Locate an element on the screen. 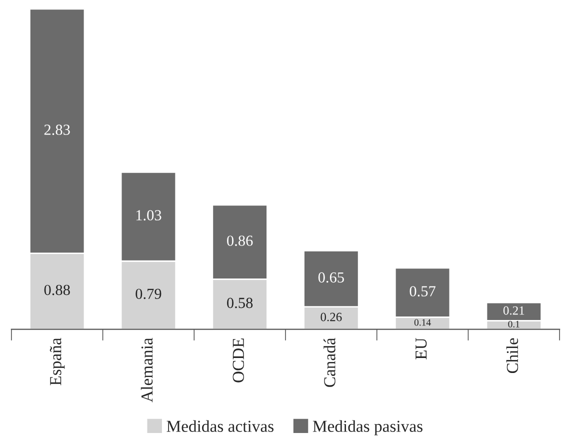  data-label: 0.86 is located at coordinates (240, 241).